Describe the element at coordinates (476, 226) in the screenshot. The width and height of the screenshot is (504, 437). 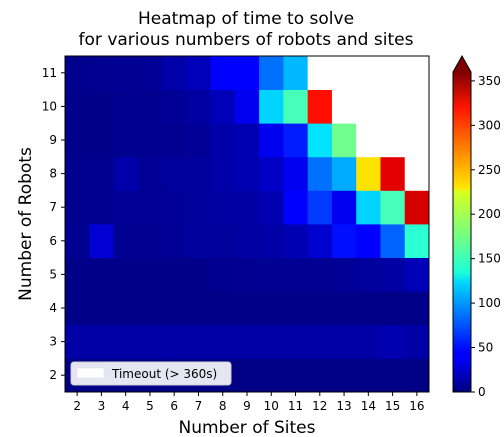
I see `colorbar: 0 50 100 150 200 250 300 350` at that location.